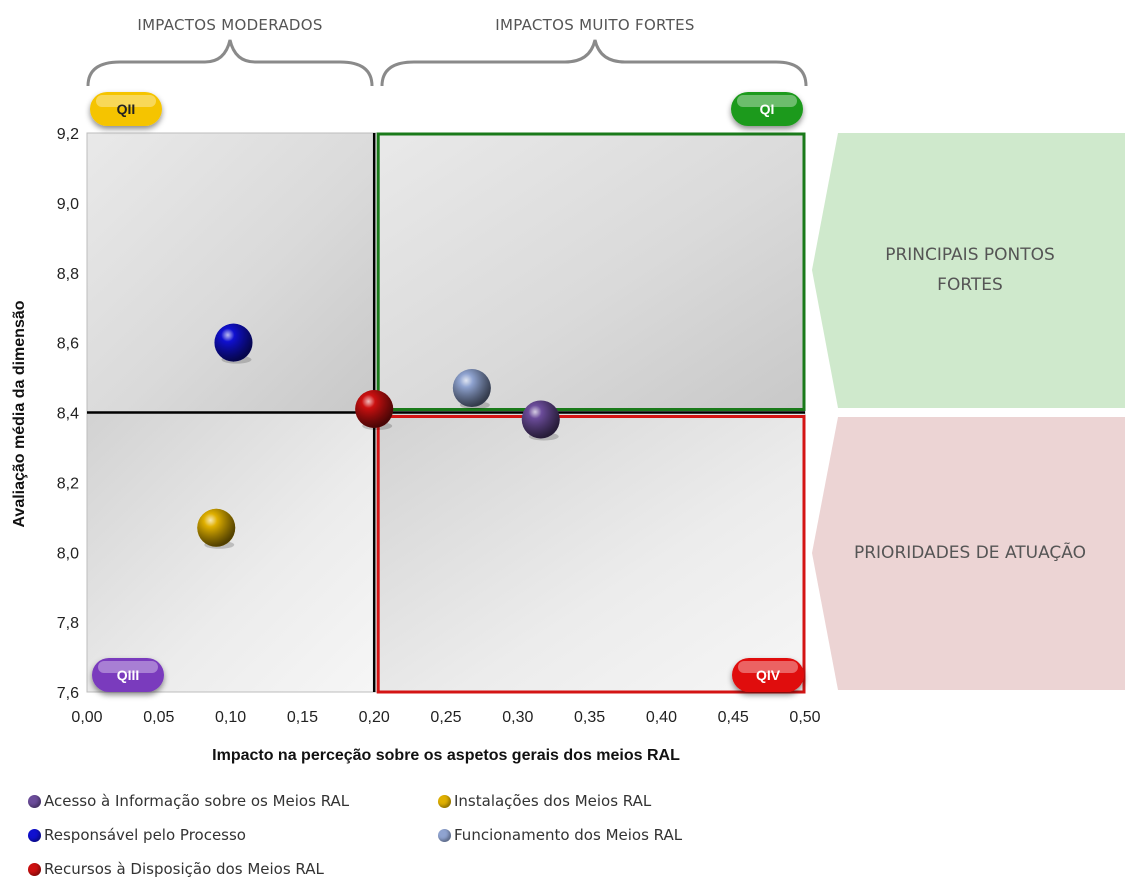 The width and height of the screenshot is (1125, 893). What do you see at coordinates (733, 717) in the screenshot?
I see `x-tick-label: 0,45` at bounding box center [733, 717].